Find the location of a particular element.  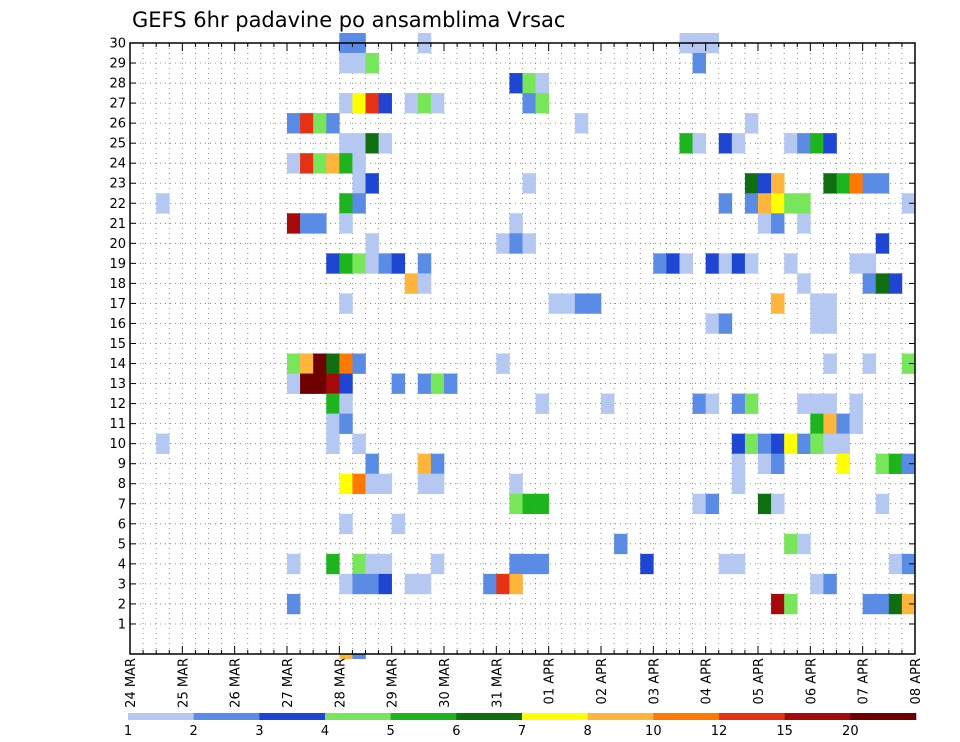

heat-cell-clipped is located at coordinates (359, 656).